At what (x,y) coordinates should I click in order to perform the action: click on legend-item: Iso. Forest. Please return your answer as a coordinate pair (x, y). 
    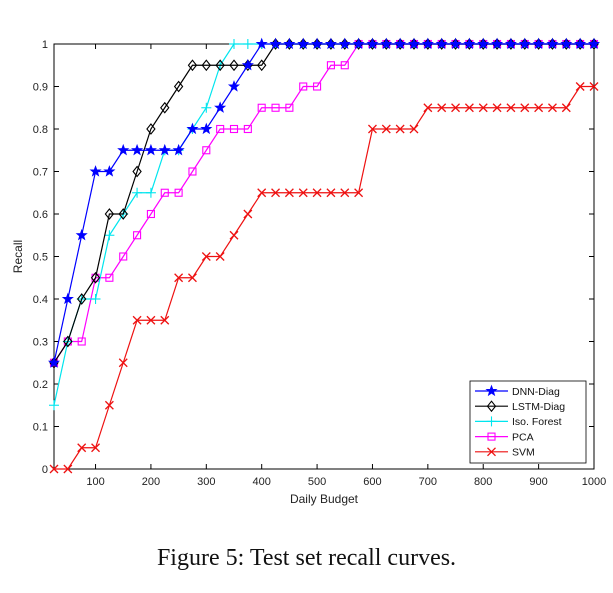
    Looking at the image, I should click on (518, 422).